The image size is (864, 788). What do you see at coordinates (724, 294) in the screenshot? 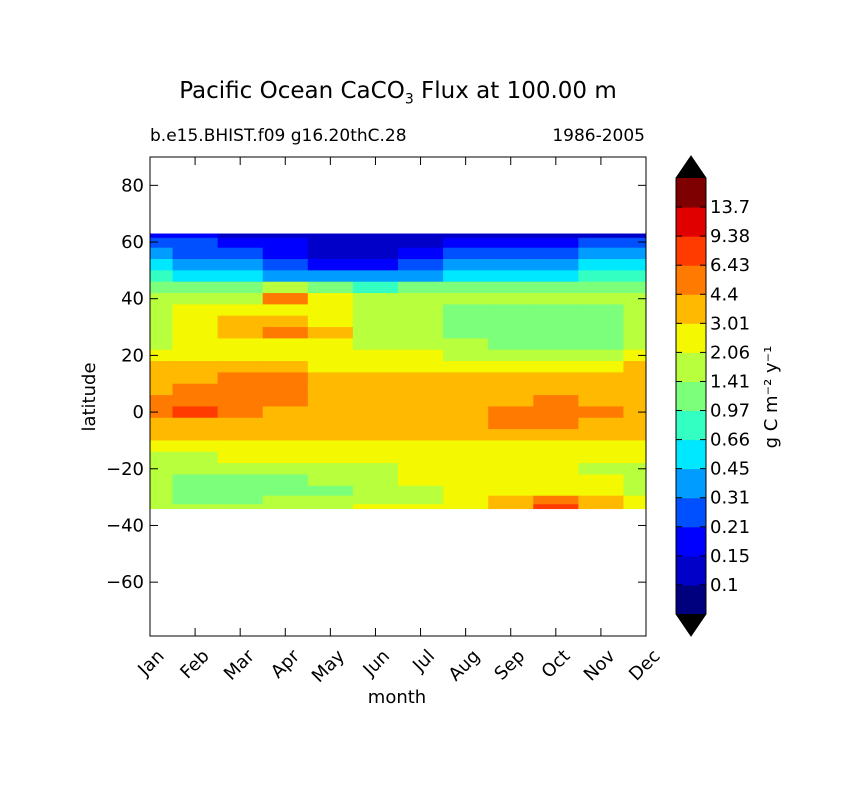
I see `colorbar-tick-label: 4.4` at bounding box center [724, 294].